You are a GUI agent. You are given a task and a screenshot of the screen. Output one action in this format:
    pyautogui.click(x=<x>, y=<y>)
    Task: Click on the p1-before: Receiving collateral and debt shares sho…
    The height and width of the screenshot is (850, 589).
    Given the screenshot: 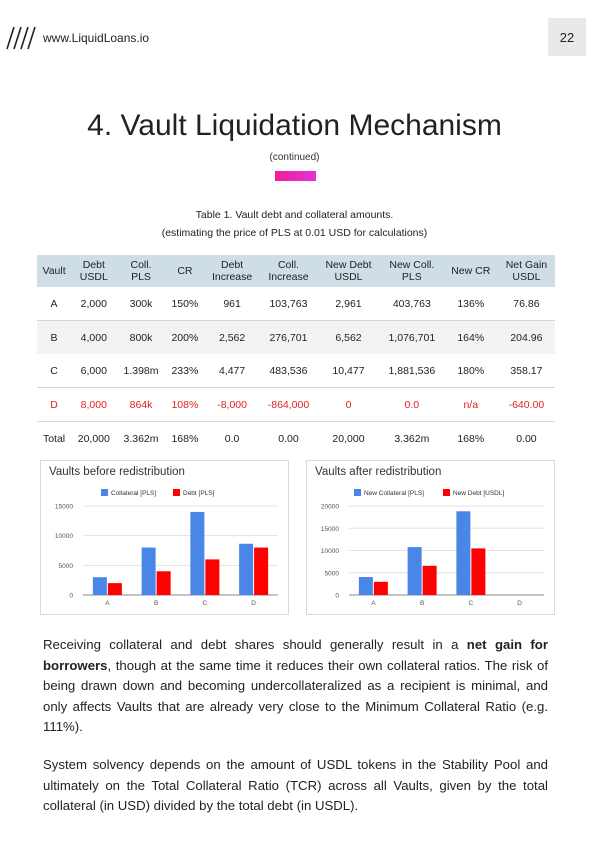 What is the action you would take?
    pyautogui.click(x=255, y=644)
    